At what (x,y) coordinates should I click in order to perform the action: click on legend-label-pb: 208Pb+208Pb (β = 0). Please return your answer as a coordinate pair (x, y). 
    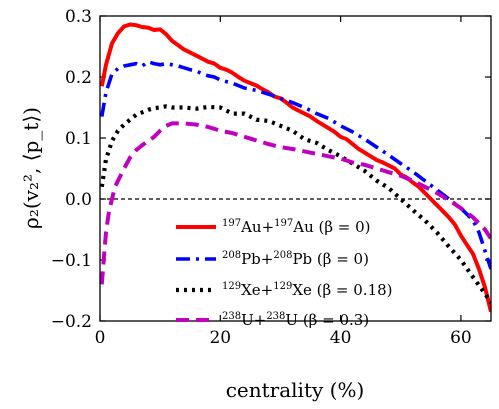
    Looking at the image, I should click on (295, 259).